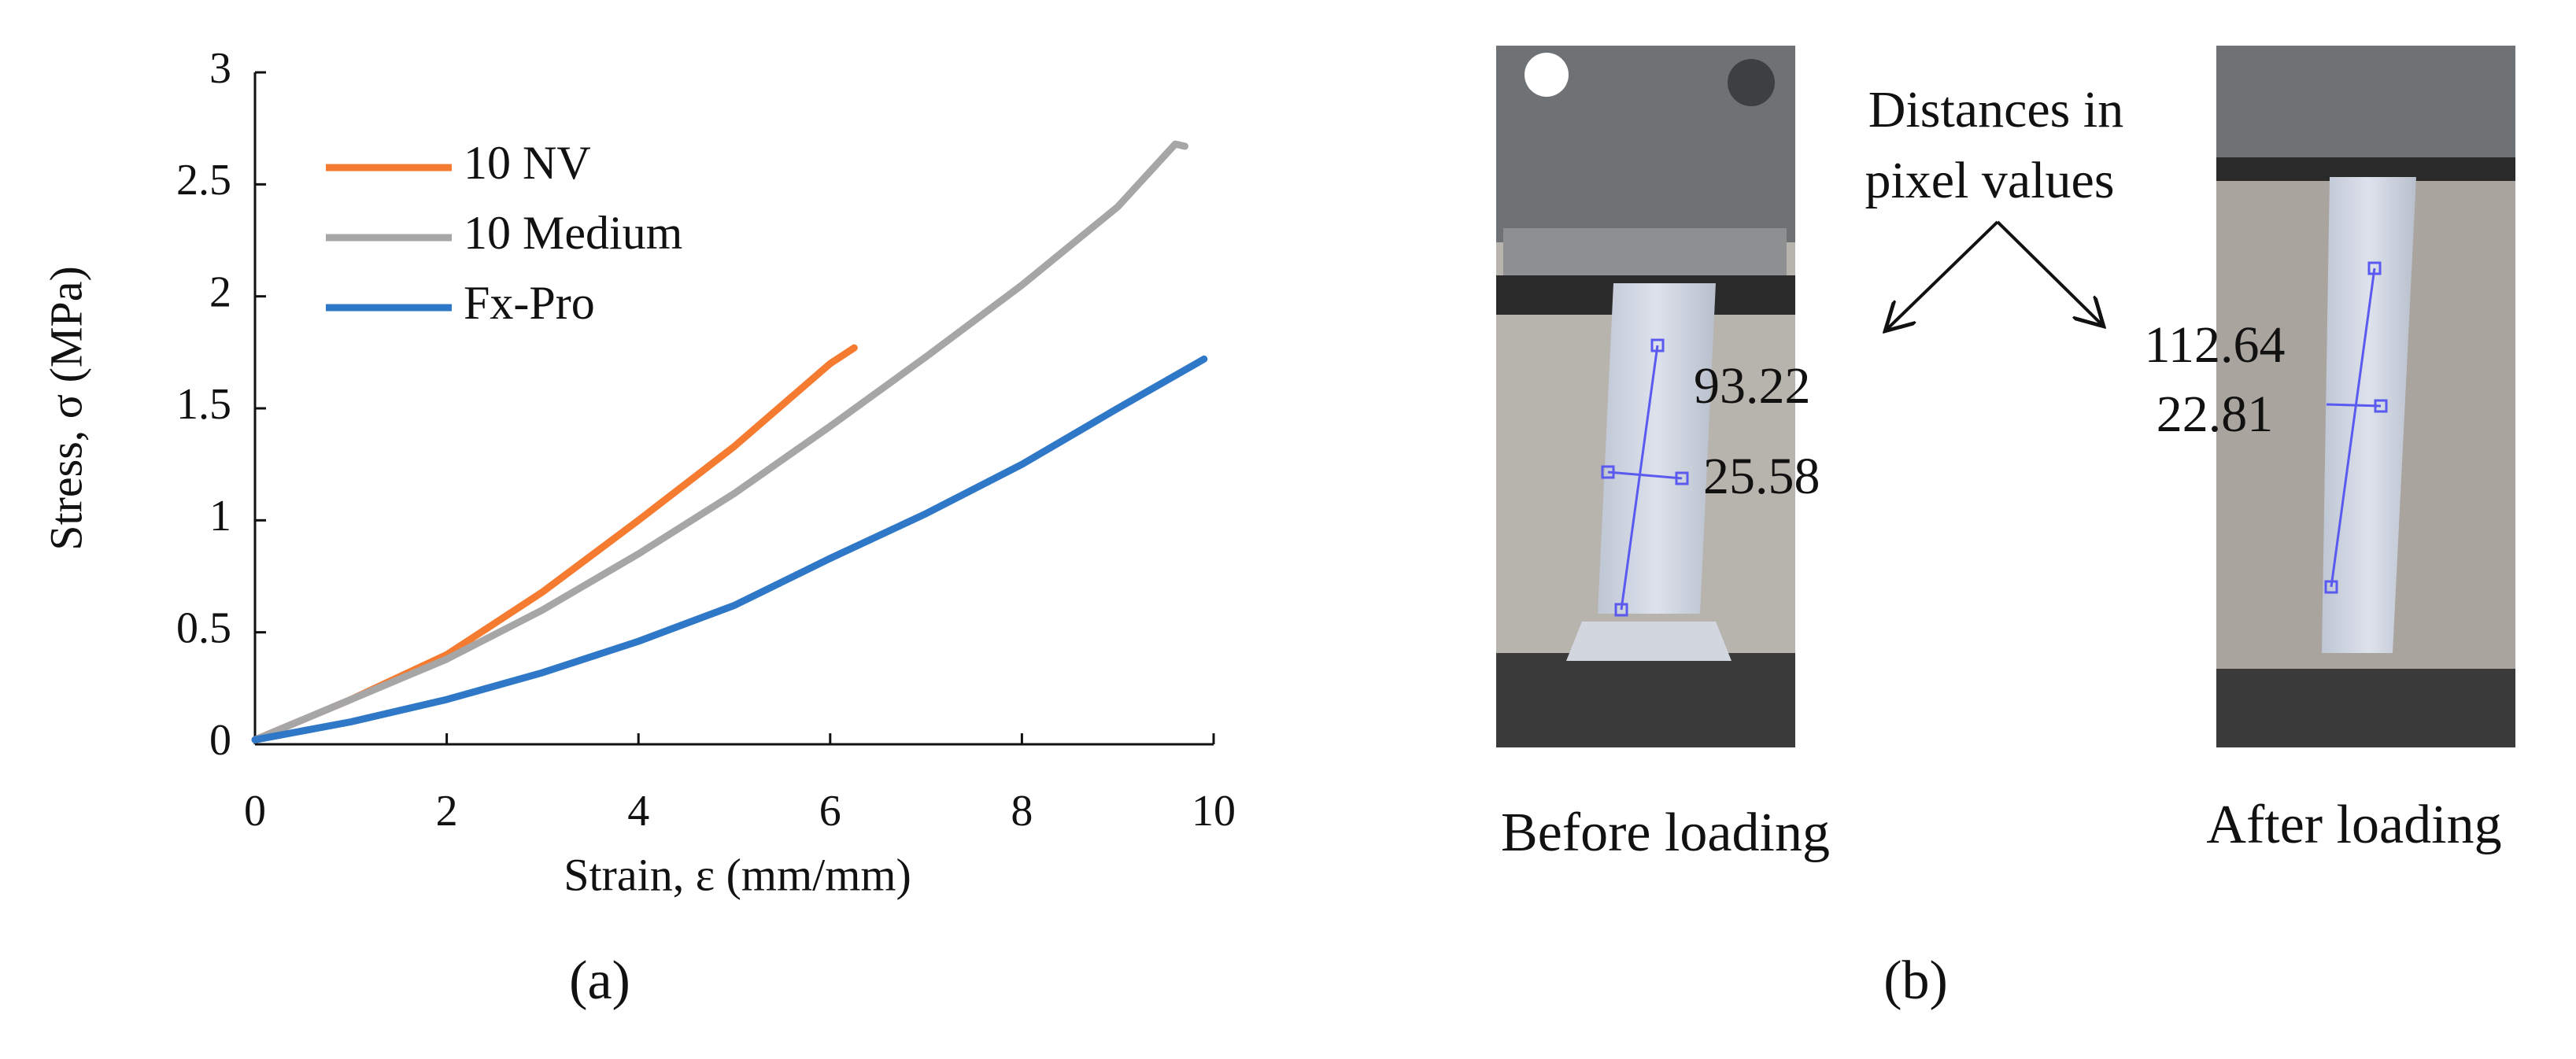 The width and height of the screenshot is (2576, 1059). I want to click on measurement: 93.22, so click(1753, 386).